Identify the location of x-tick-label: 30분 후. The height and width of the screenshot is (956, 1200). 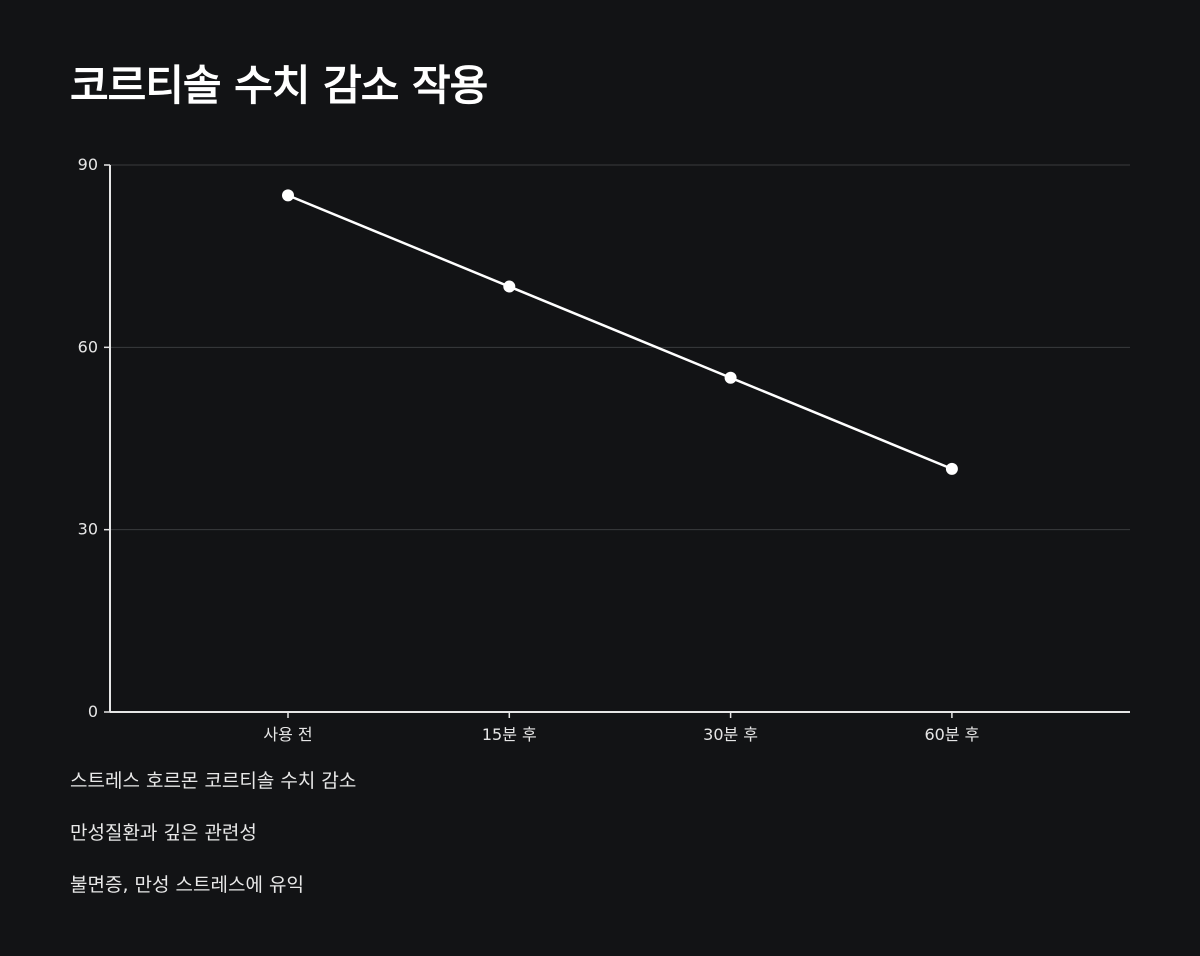
(730, 734).